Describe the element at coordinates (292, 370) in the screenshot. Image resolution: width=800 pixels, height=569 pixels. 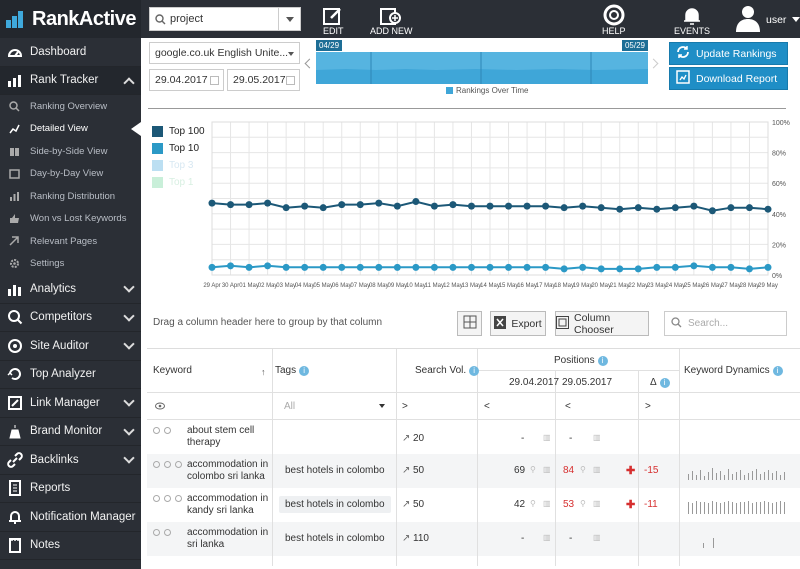
I see `col-header-tags: Tags i` at that location.